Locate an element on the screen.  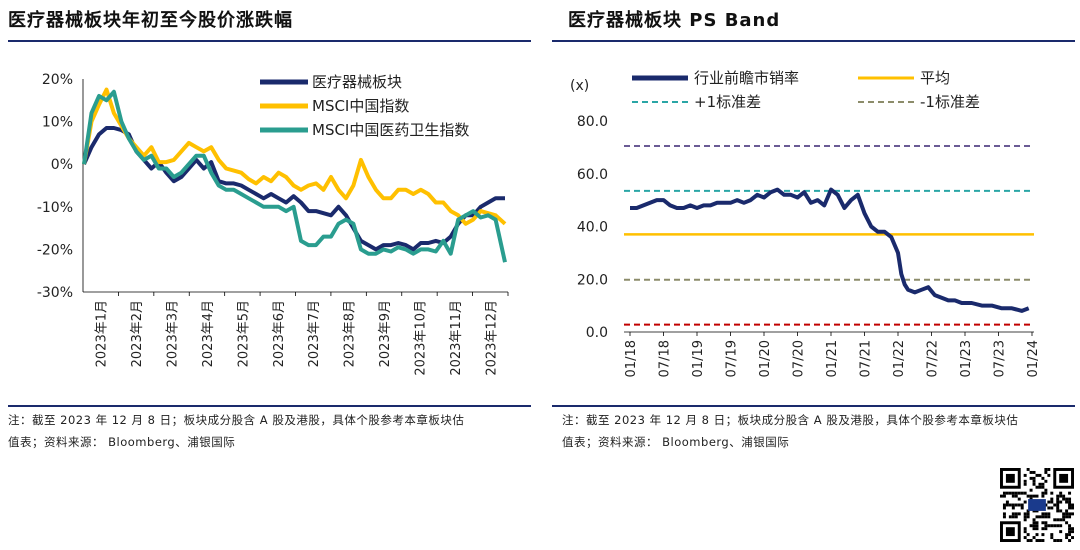
left-x-tick-label: 2023年12月 is located at coordinates (491, 338).